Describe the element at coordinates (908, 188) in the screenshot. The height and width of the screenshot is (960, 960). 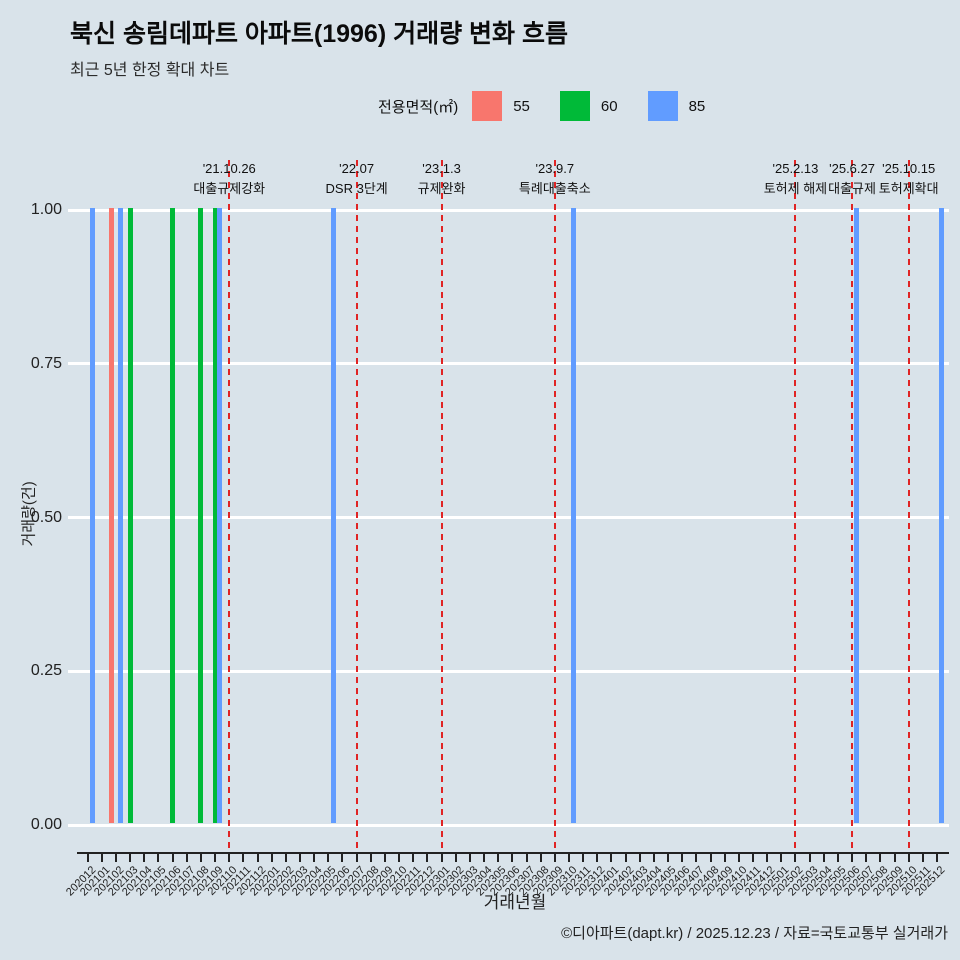
I see `event-label: 토허제확대` at that location.